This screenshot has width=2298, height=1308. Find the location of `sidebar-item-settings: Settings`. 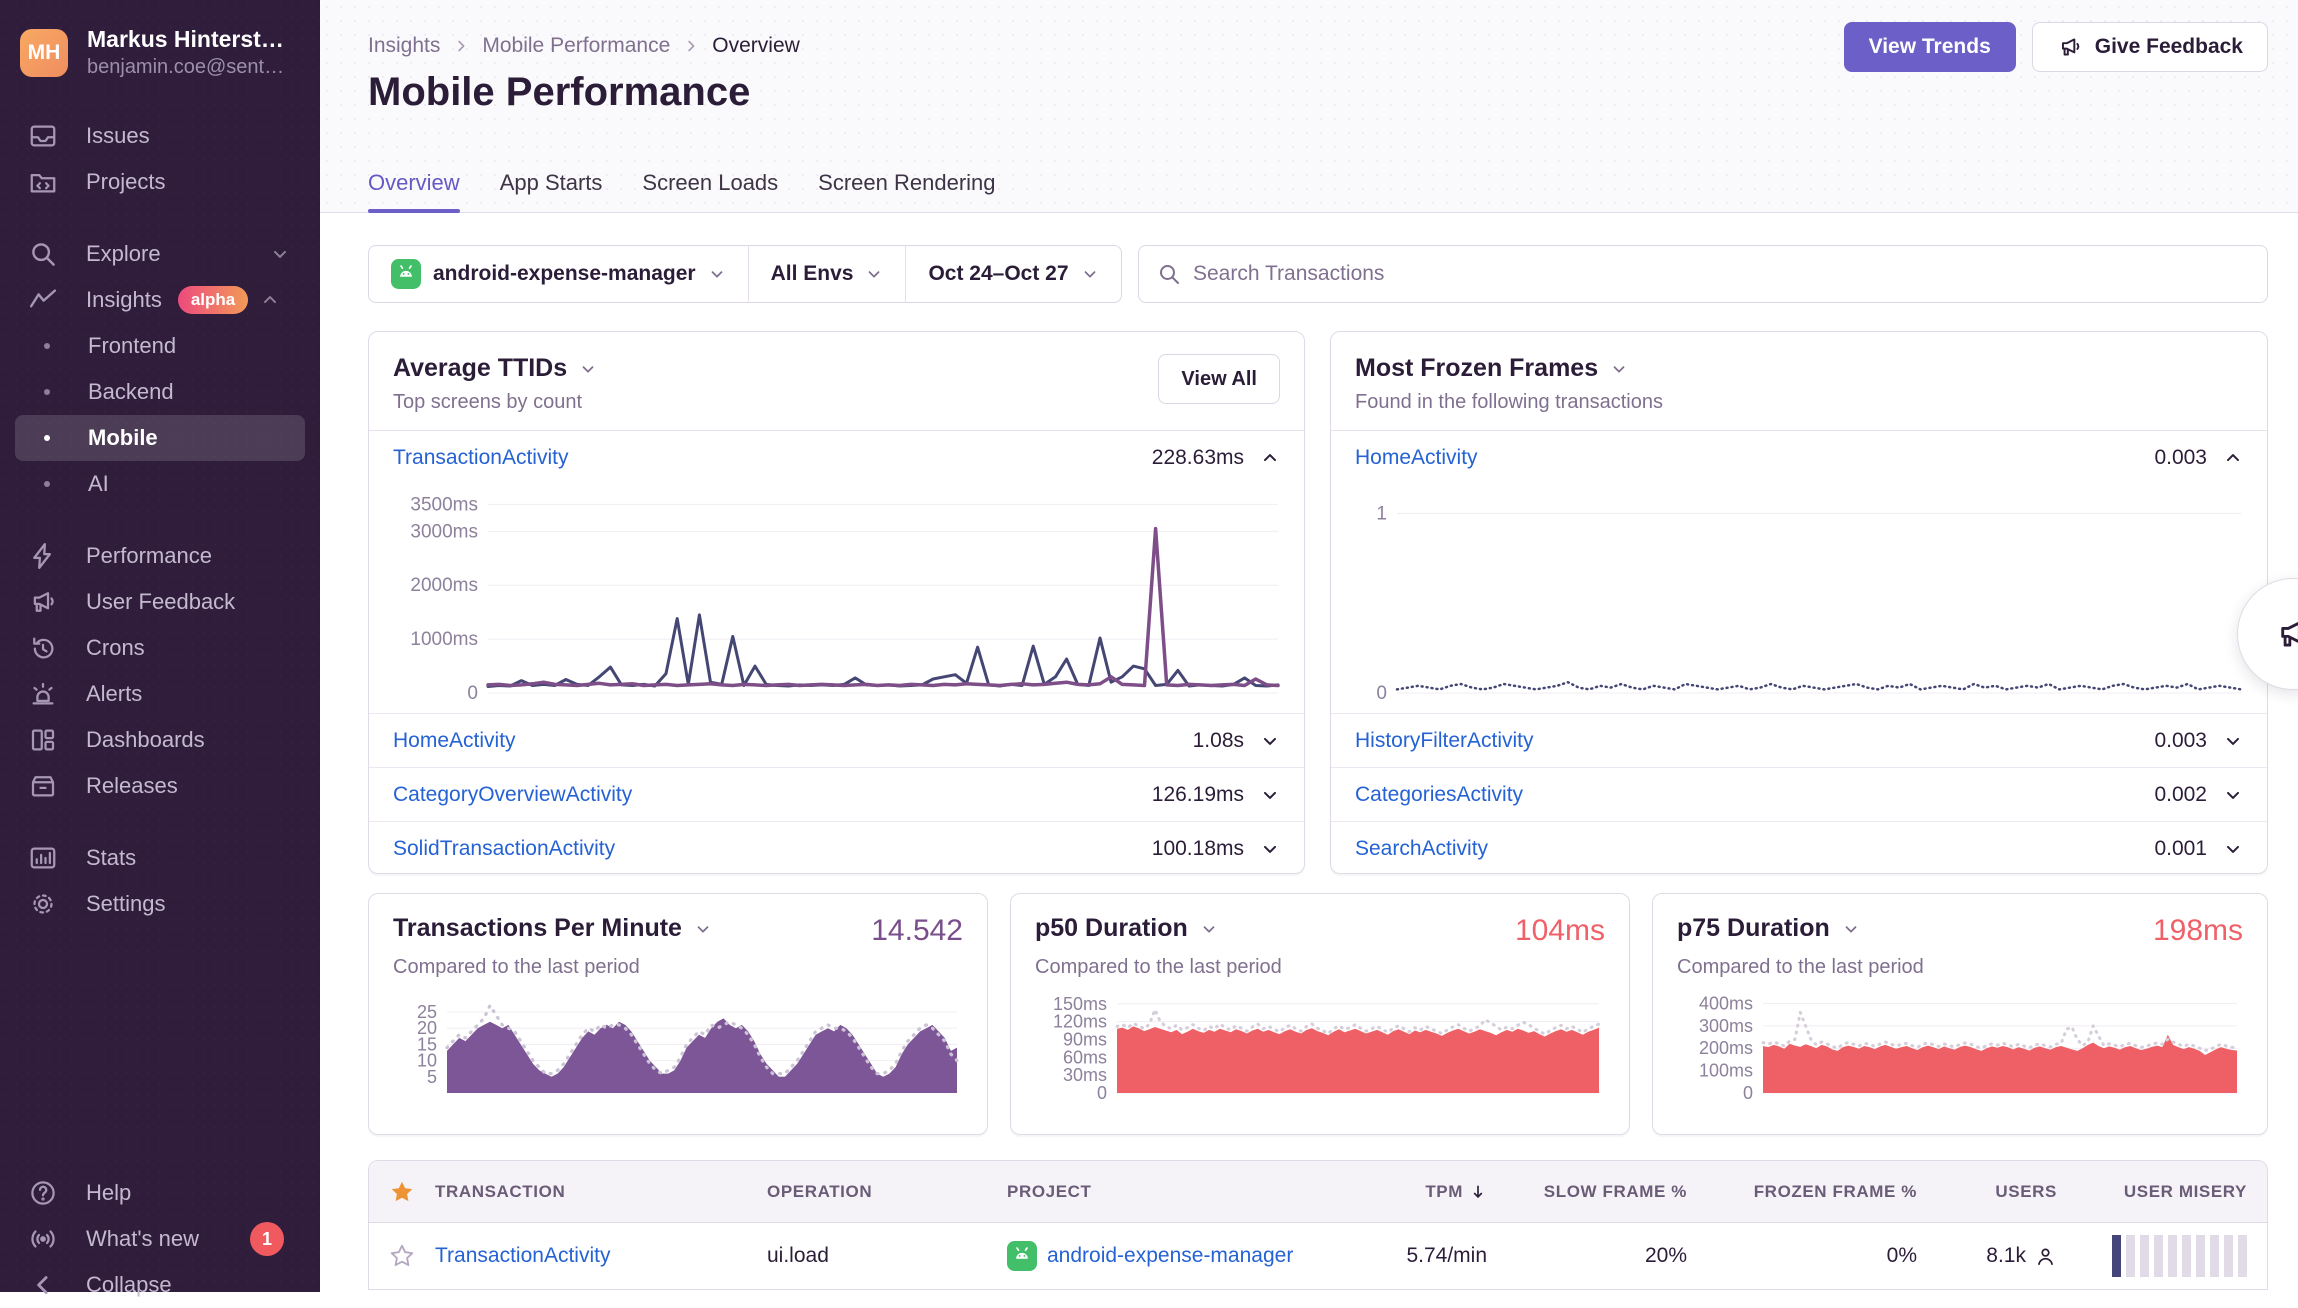

sidebar-item-settings: Settings is located at coordinates (160, 904).